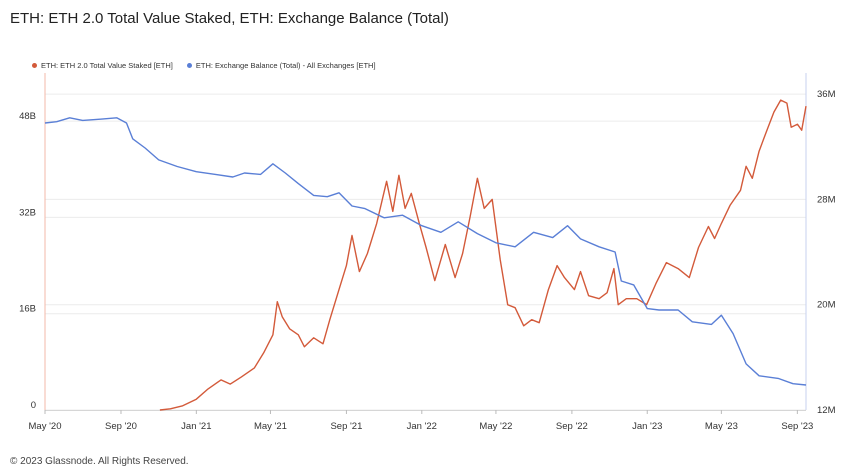 This screenshot has height=470, width=848. I want to click on y-left-tick-label: 48B, so click(27, 116).